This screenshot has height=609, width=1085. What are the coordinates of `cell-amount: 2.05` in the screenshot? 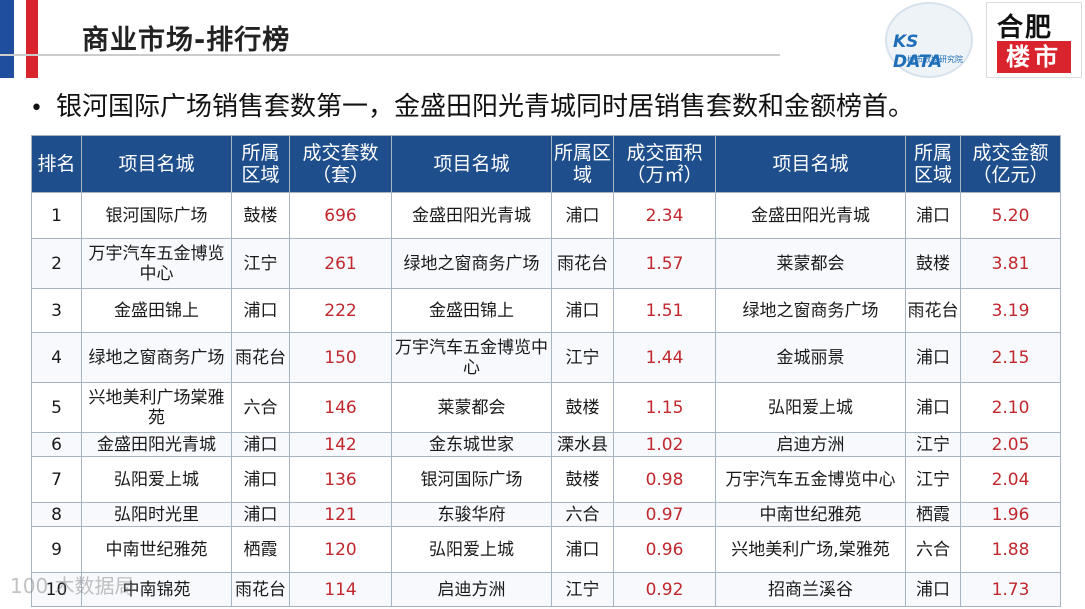 It's located at (1010, 444).